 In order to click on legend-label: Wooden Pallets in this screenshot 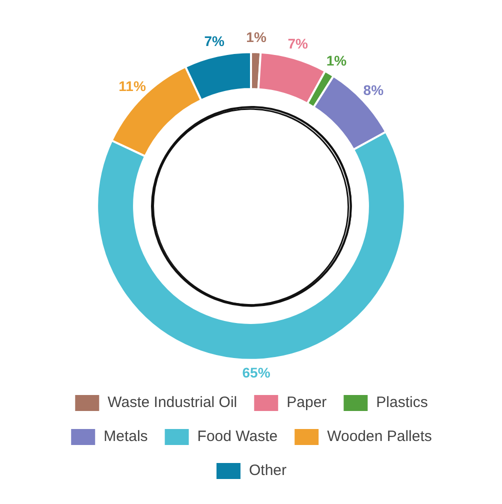, I will do `click(379, 437)`.